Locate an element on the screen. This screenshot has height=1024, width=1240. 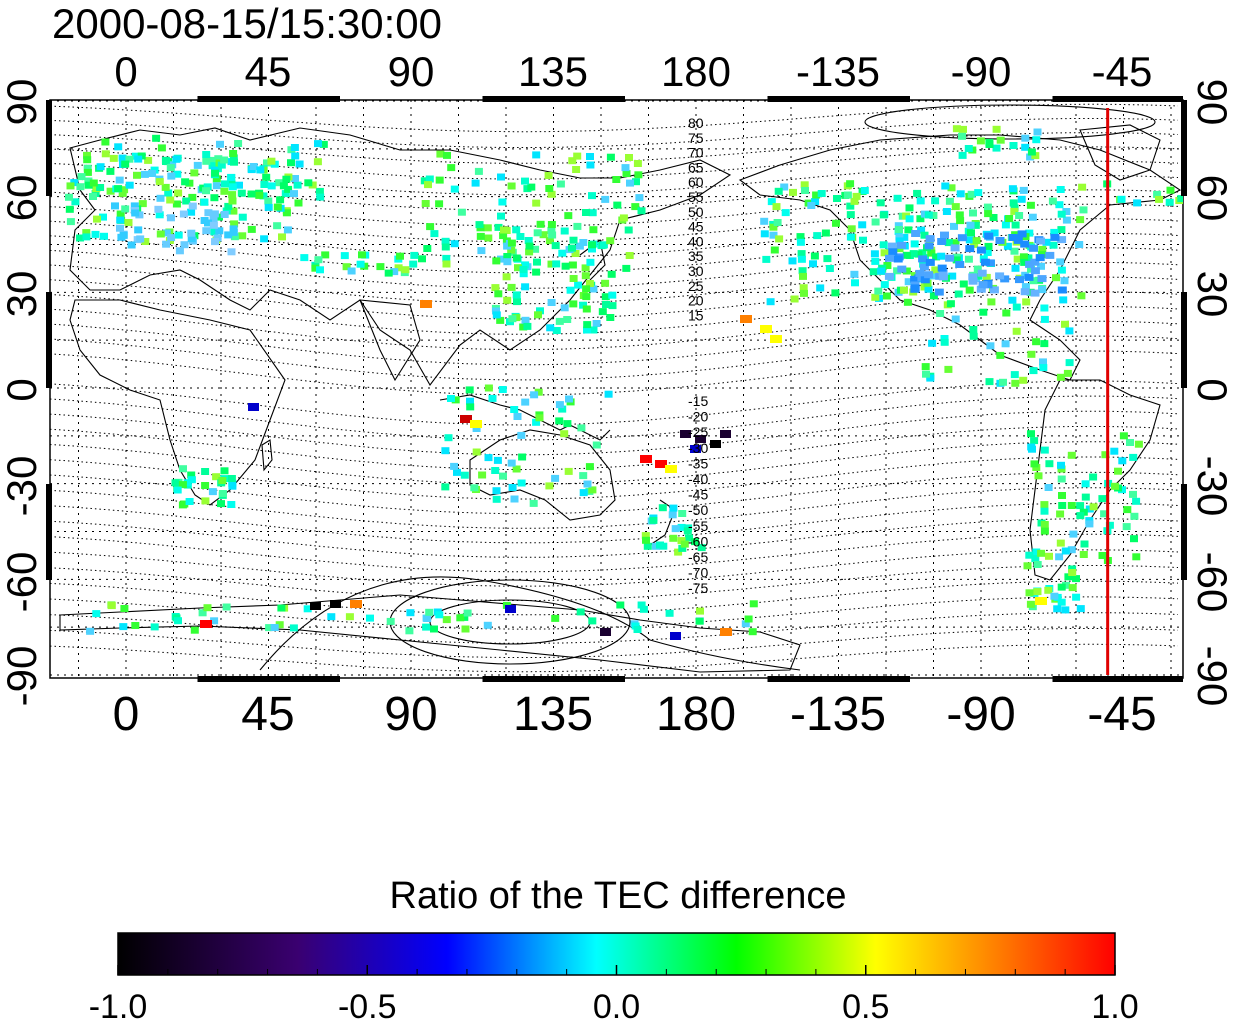
contour-label: 55 is located at coordinates (696, 197).